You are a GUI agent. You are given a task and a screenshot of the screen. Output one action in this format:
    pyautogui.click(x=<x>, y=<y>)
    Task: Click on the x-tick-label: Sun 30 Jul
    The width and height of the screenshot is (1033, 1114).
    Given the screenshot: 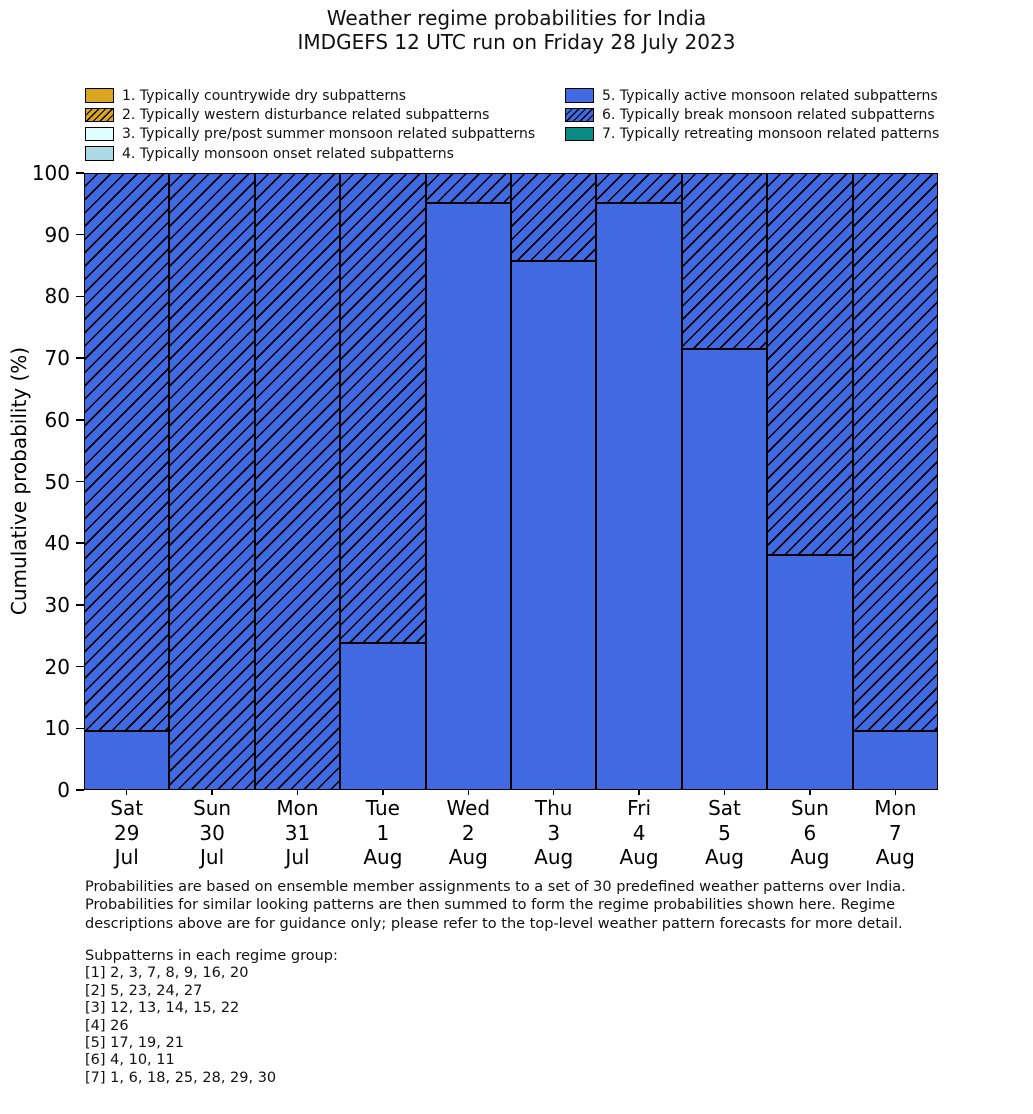 What is the action you would take?
    pyautogui.click(x=211, y=833)
    